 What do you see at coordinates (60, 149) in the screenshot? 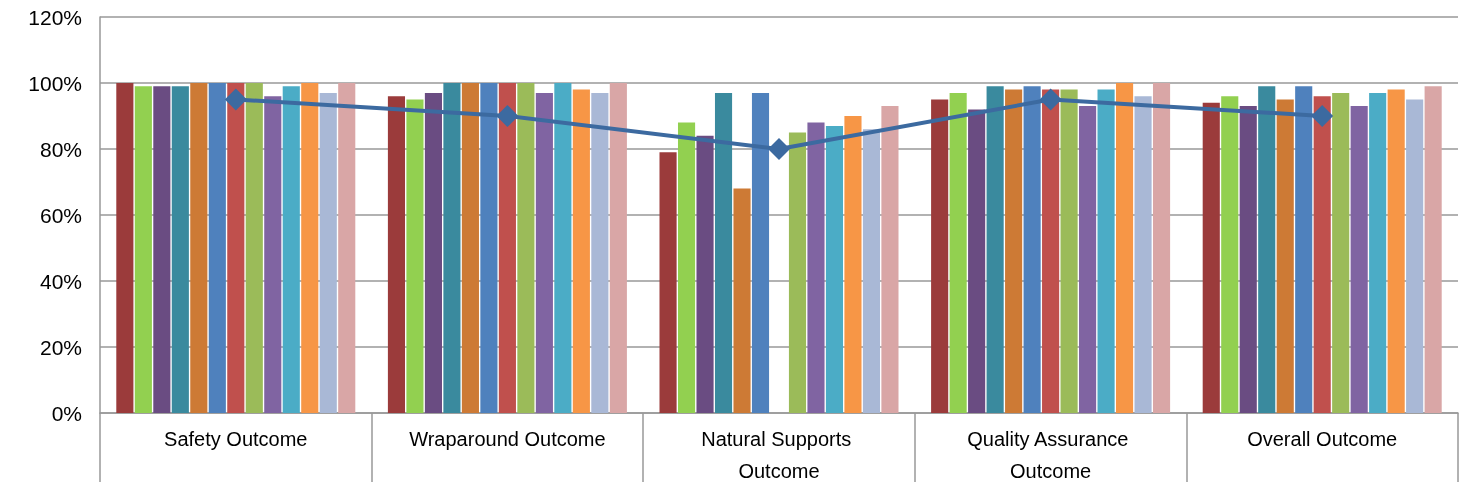
I see `y-tick-label: 80%` at bounding box center [60, 149].